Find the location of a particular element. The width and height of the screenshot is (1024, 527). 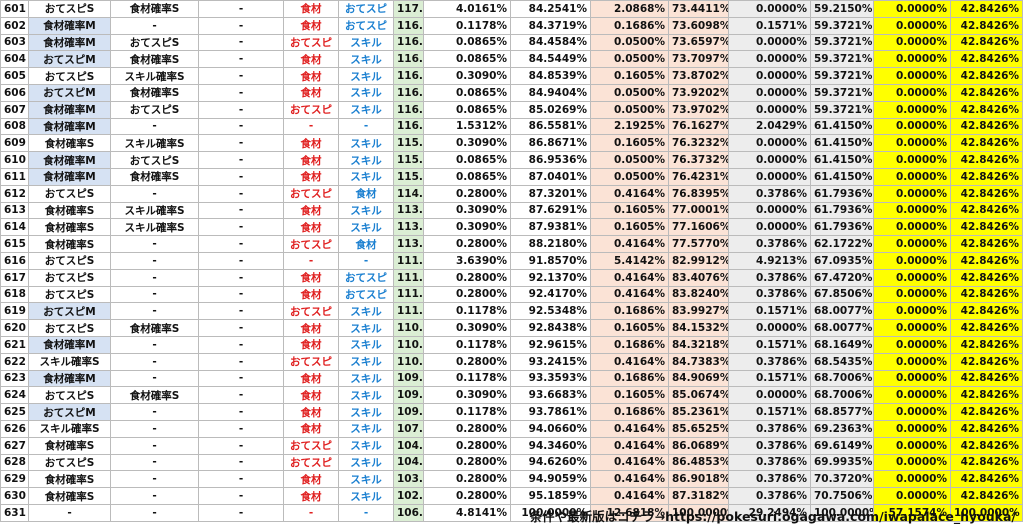

table-cell: 68.0077% is located at coordinates (842, 311).